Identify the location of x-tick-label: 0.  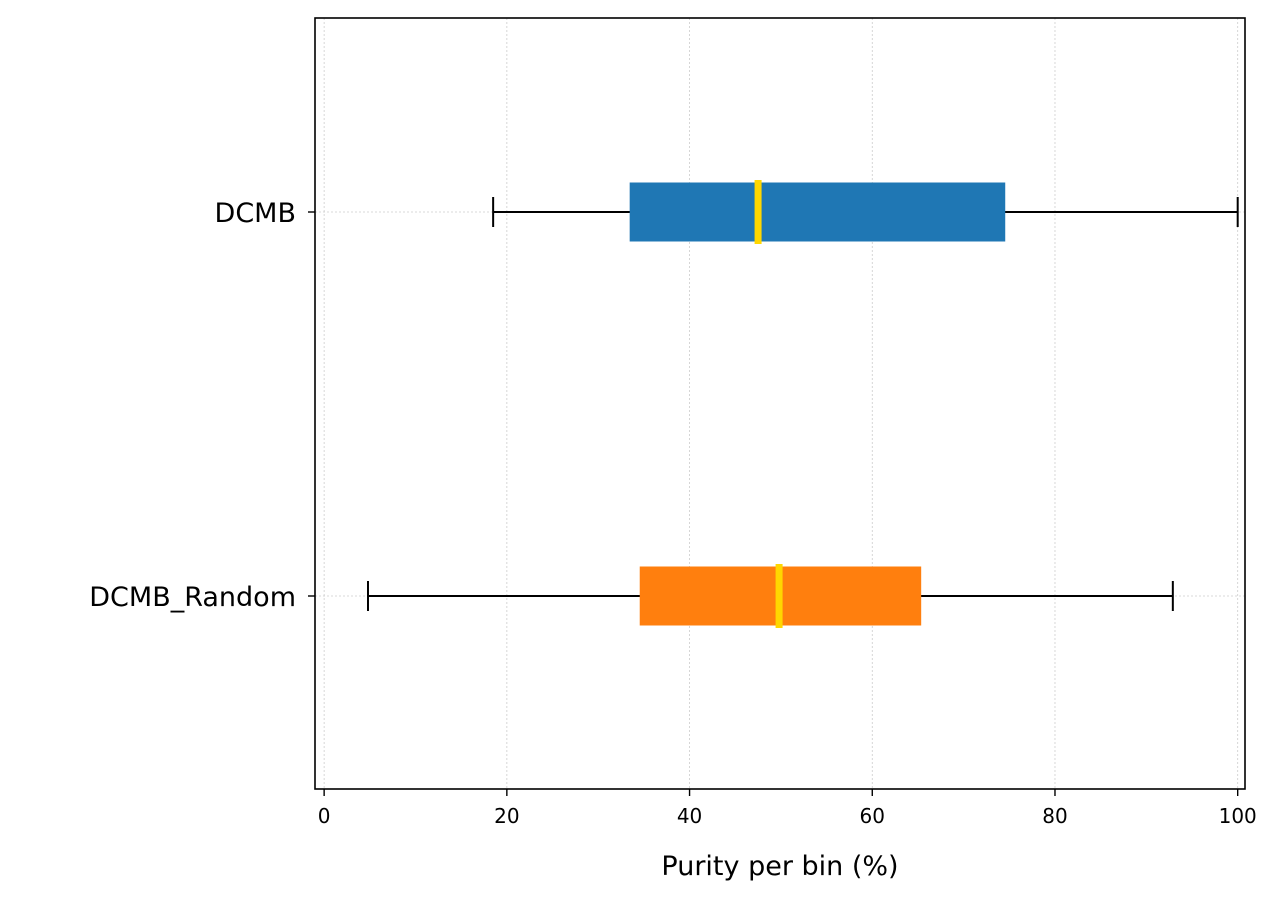
(324, 816).